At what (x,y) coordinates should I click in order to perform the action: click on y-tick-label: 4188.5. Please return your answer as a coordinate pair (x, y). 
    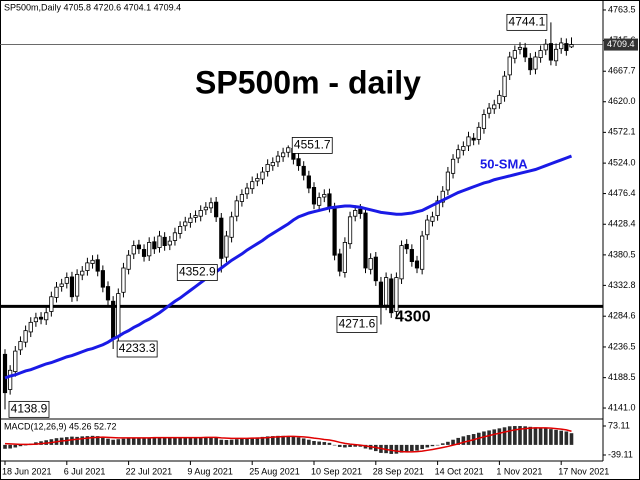
    Looking at the image, I should click on (622, 377).